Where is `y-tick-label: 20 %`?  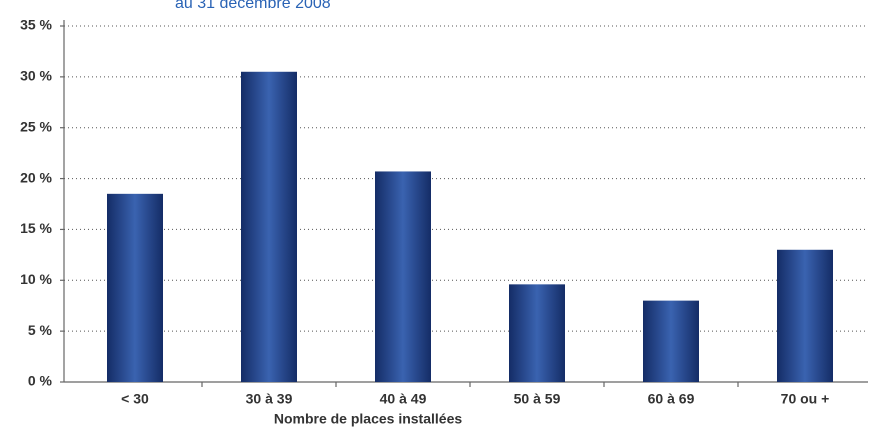
y-tick-label: 20 % is located at coordinates (36, 177).